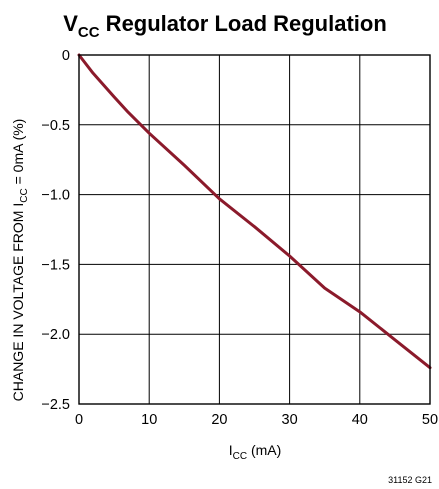 This screenshot has width=439, height=489. Describe the element at coordinates (18, 154) in the screenshot. I see `y-axis-label-post: = 0mA (%)` at that location.